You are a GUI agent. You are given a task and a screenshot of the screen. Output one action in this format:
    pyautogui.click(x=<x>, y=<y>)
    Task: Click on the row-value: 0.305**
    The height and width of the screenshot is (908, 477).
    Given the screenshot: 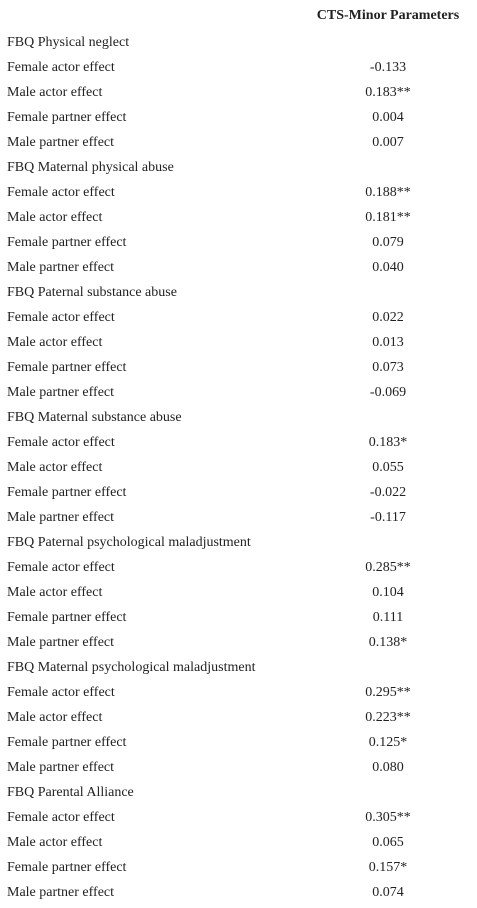 What is the action you would take?
    pyautogui.click(x=388, y=817)
    